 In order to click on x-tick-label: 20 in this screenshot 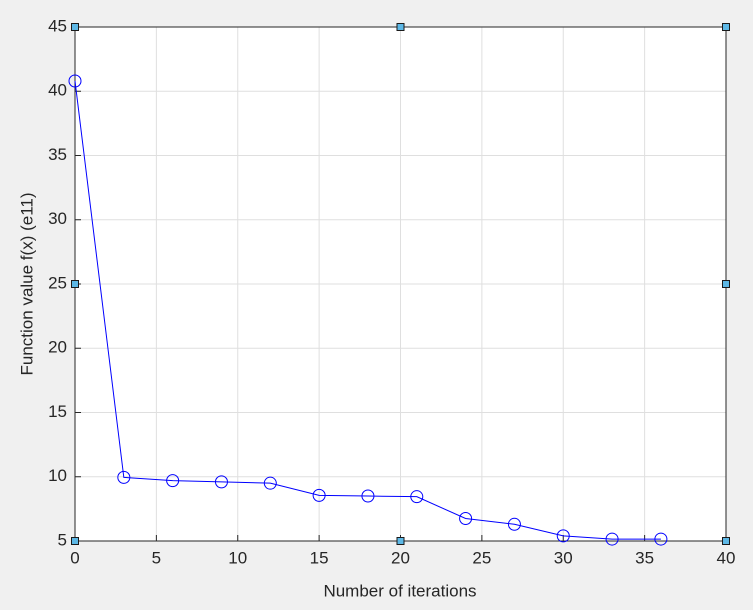, I will do `click(400, 557)`.